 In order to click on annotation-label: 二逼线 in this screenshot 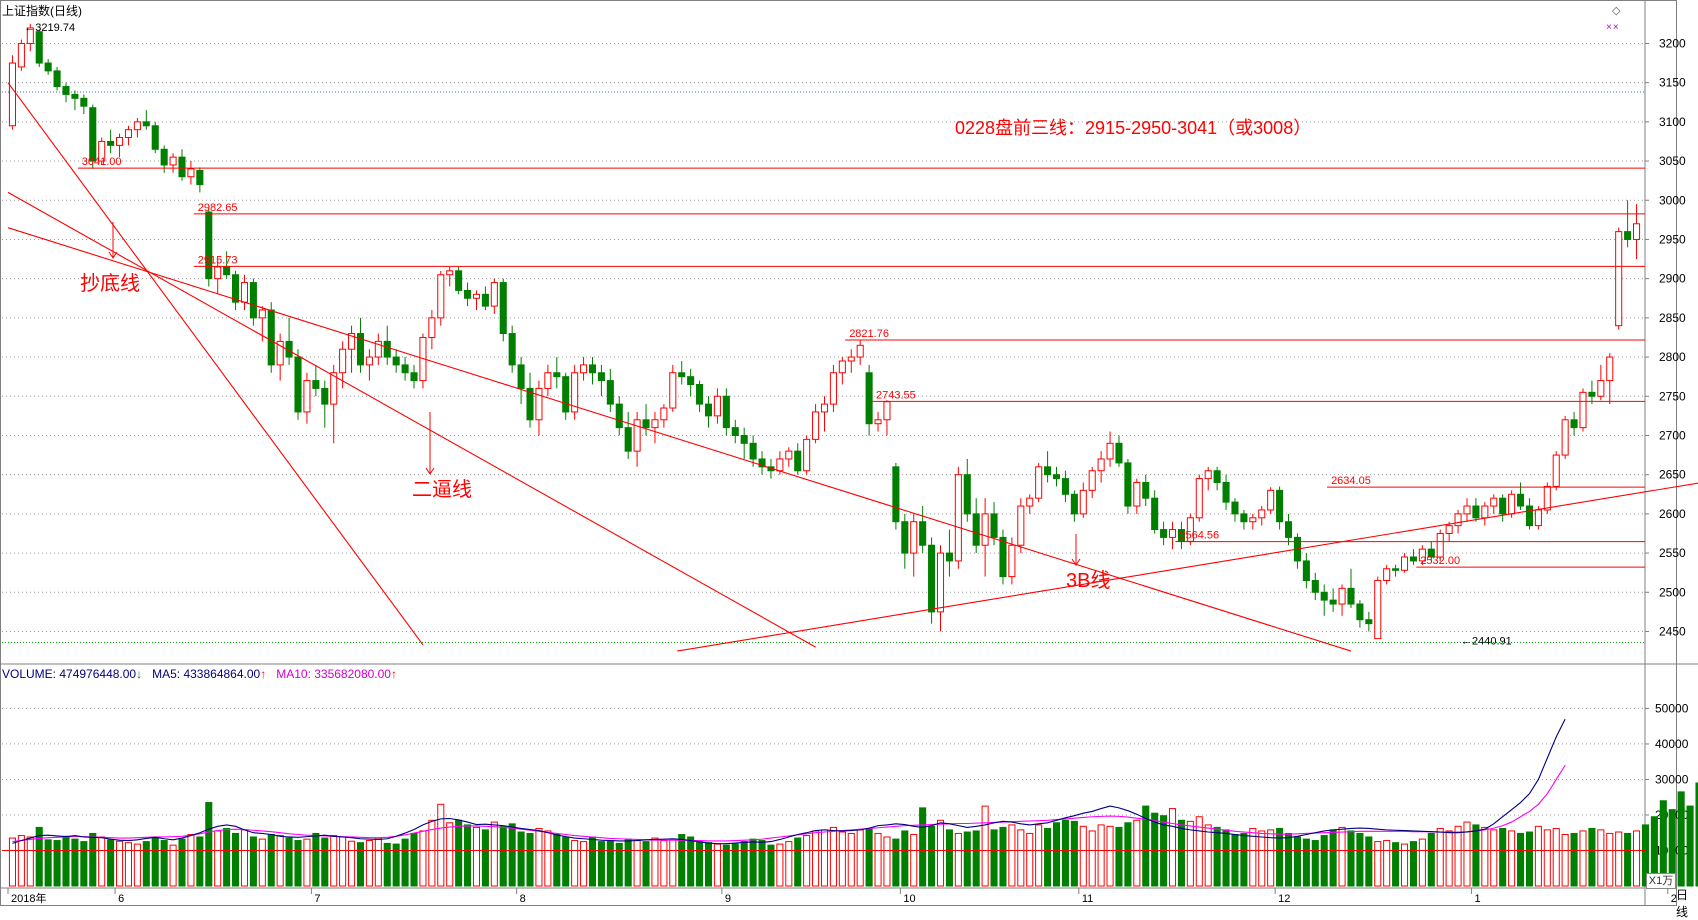, I will do `click(442, 489)`.